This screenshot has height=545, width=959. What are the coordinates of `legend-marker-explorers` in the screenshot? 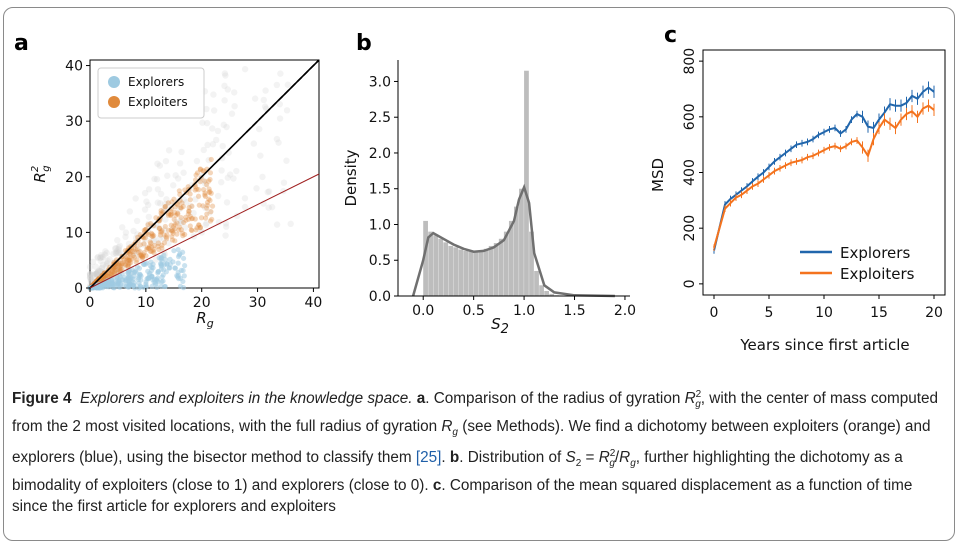 It's located at (114, 82).